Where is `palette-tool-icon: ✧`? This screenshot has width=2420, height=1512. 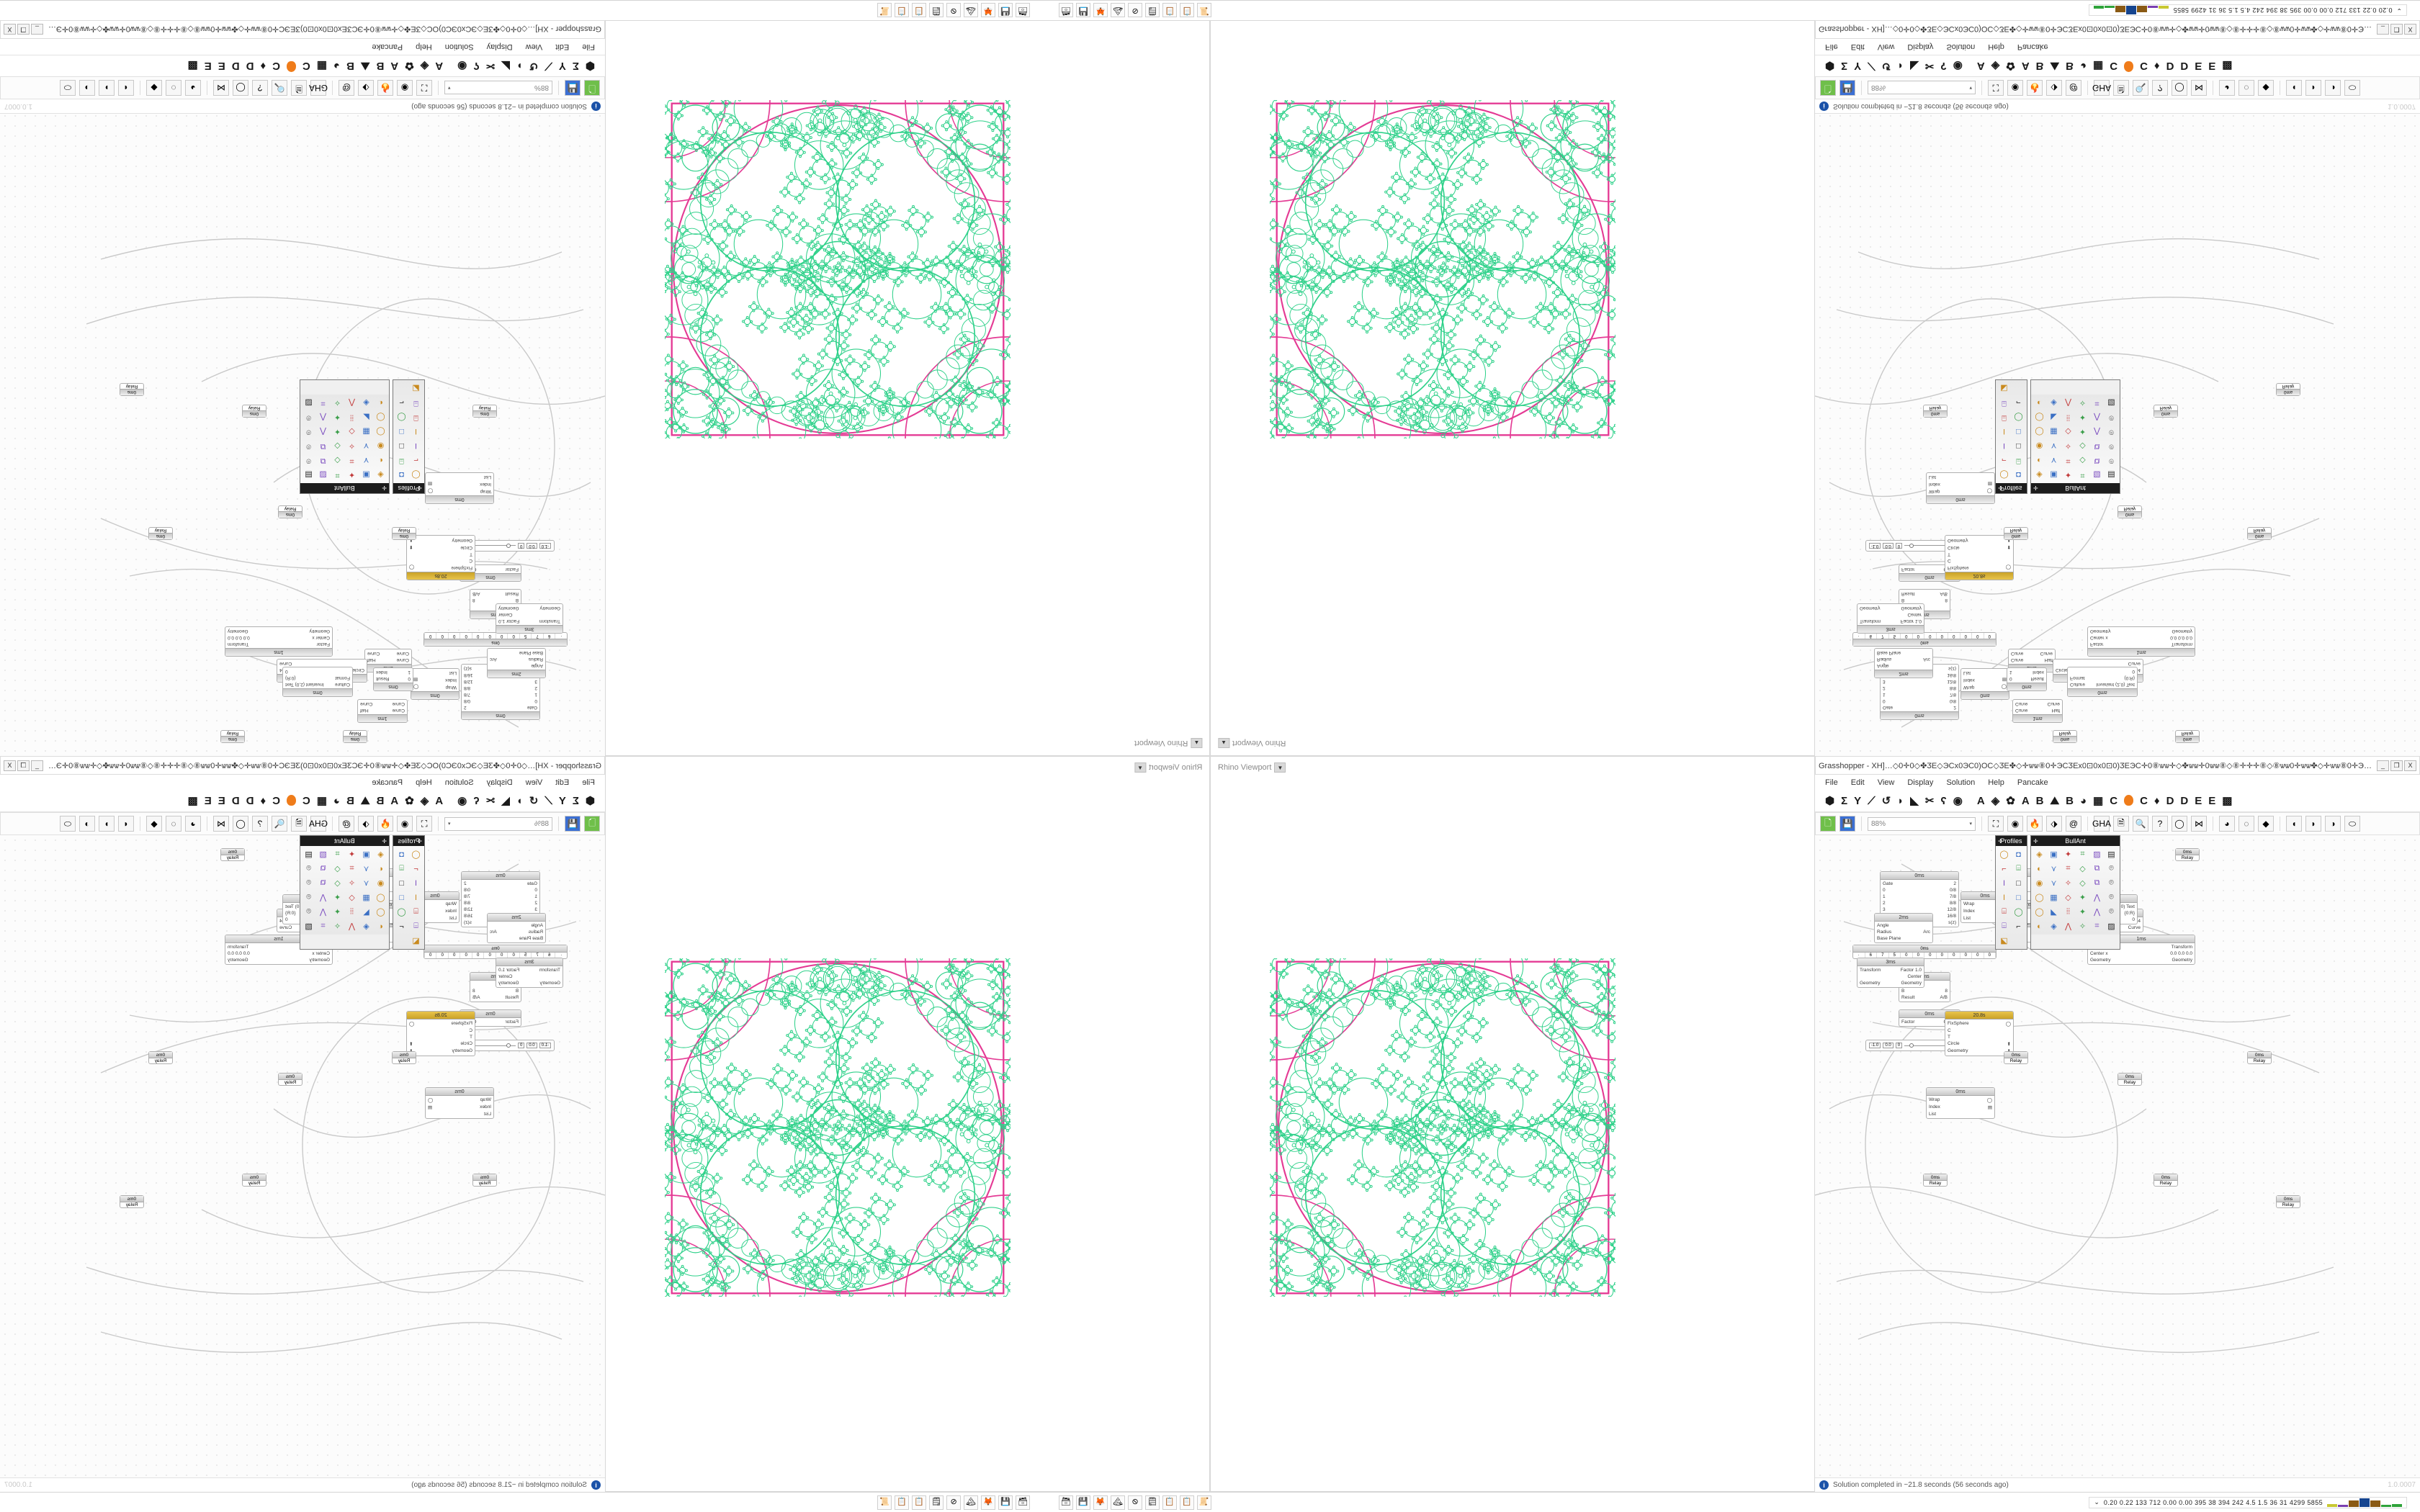 palette-tool-icon: ✧ is located at coordinates (337, 402).